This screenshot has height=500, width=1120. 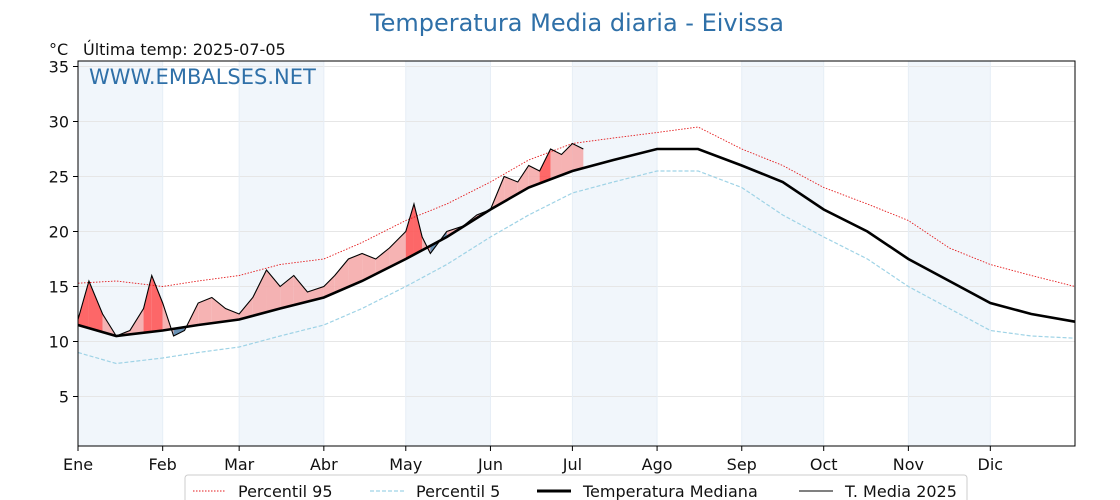 I want to click on legend-label-median: Temperatura Mediana, so click(x=670, y=491).